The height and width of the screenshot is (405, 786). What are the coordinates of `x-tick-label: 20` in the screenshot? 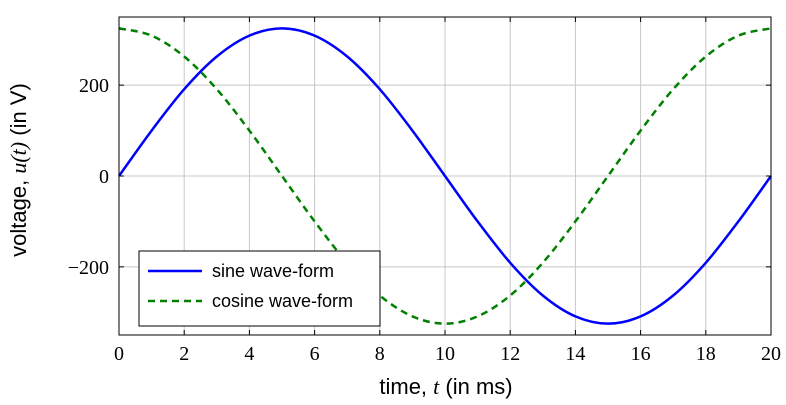 It's located at (771, 354).